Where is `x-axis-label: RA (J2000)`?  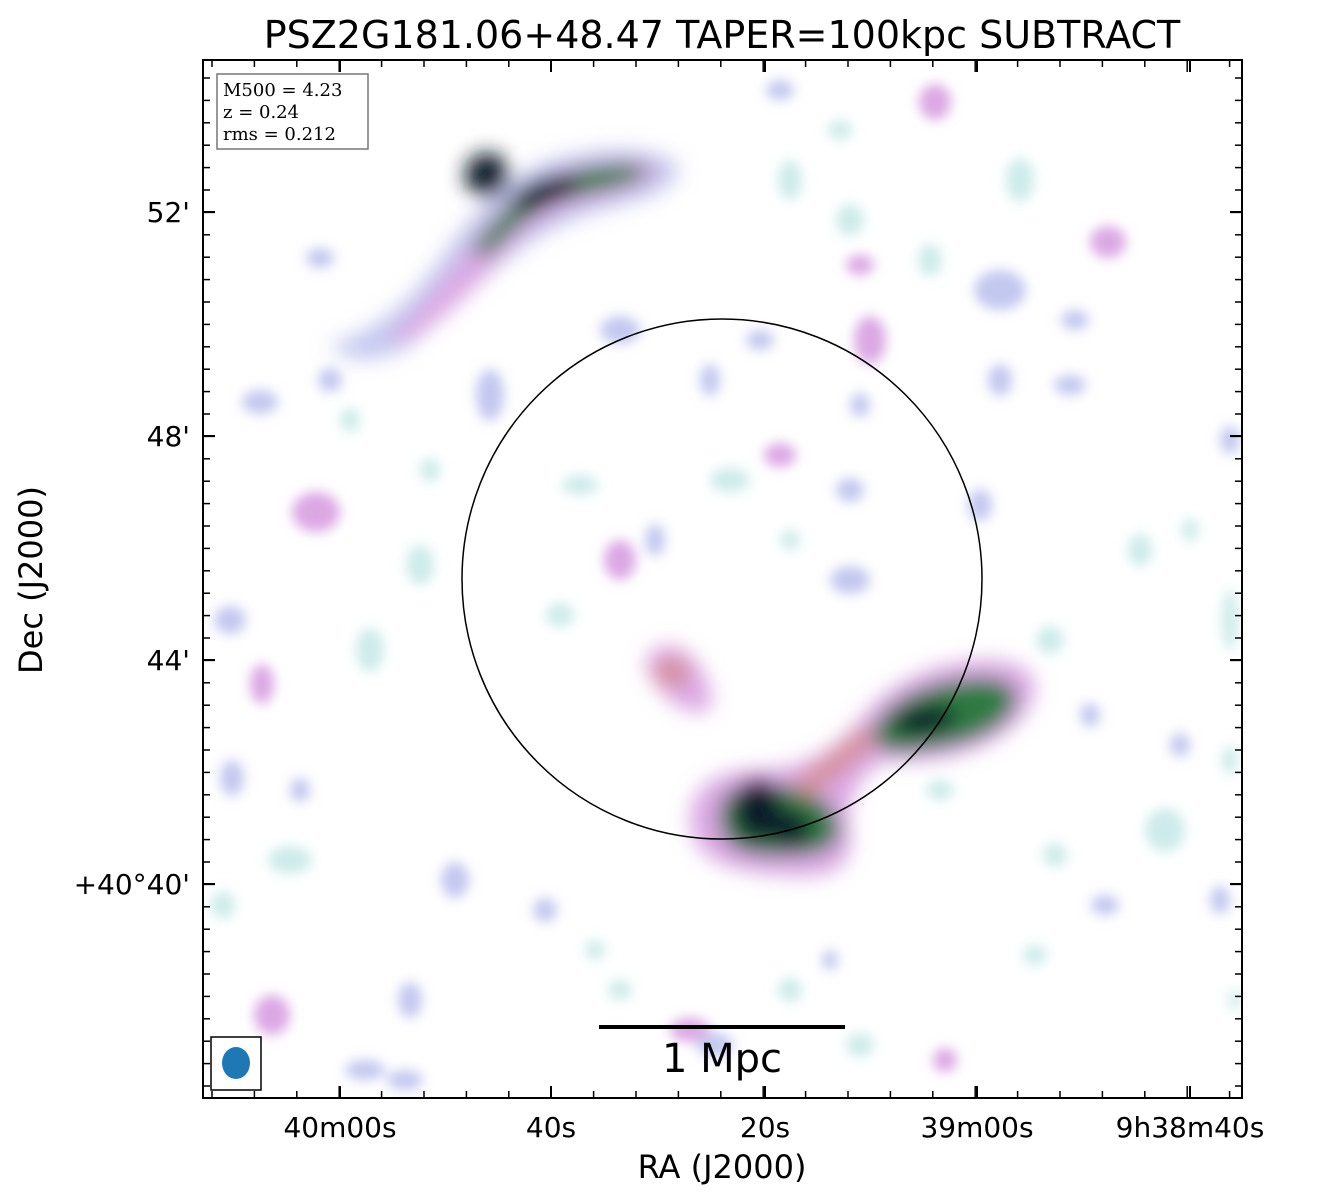
x-axis-label: RA (J2000) is located at coordinates (722, 1167).